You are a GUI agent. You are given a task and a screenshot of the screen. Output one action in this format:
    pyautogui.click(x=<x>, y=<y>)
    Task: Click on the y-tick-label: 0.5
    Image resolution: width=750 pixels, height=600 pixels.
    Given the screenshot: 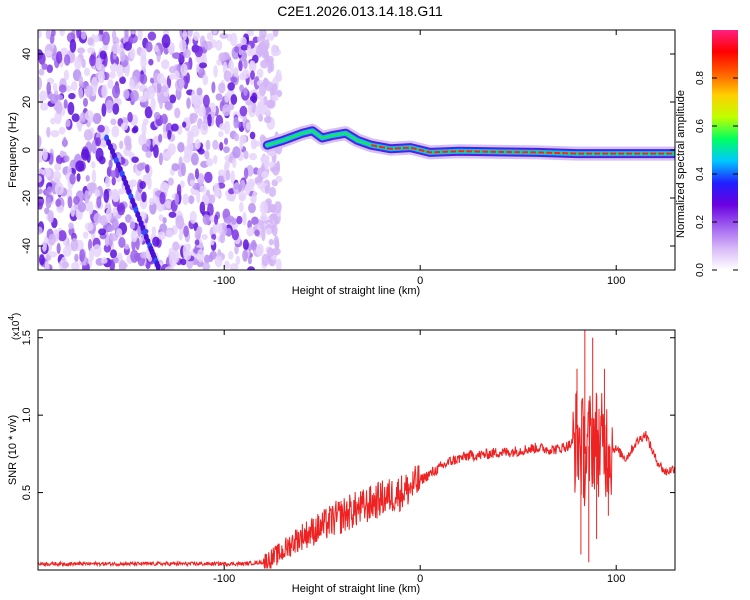 What is the action you would take?
    pyautogui.click(x=27, y=492)
    